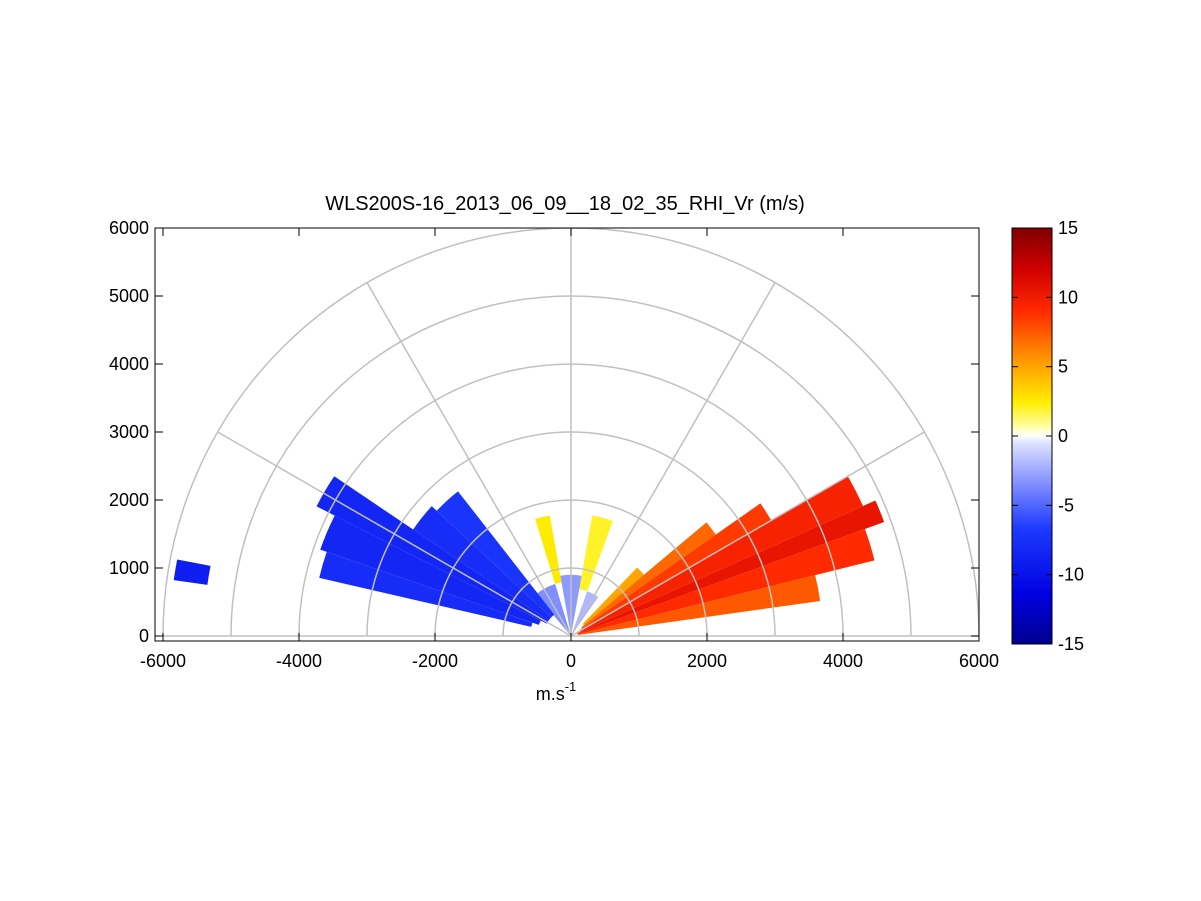 The width and height of the screenshot is (1201, 901). Describe the element at coordinates (144, 636) in the screenshot. I see `y-tick-label: 0` at that location.